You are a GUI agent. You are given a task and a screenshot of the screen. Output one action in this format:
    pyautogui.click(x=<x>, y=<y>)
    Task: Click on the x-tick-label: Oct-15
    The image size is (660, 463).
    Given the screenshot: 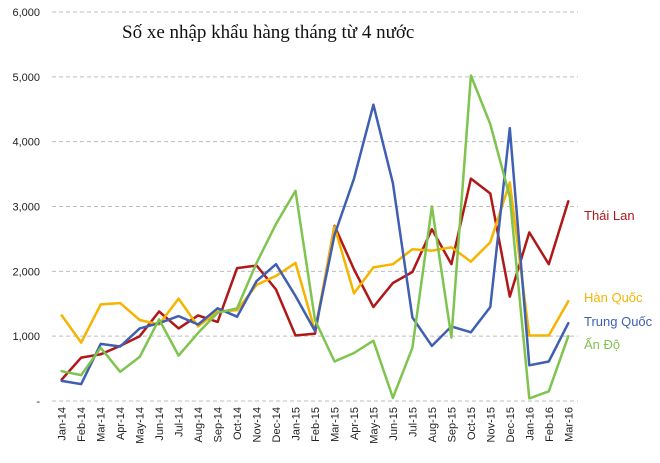 What is the action you would take?
    pyautogui.click(x=472, y=423)
    